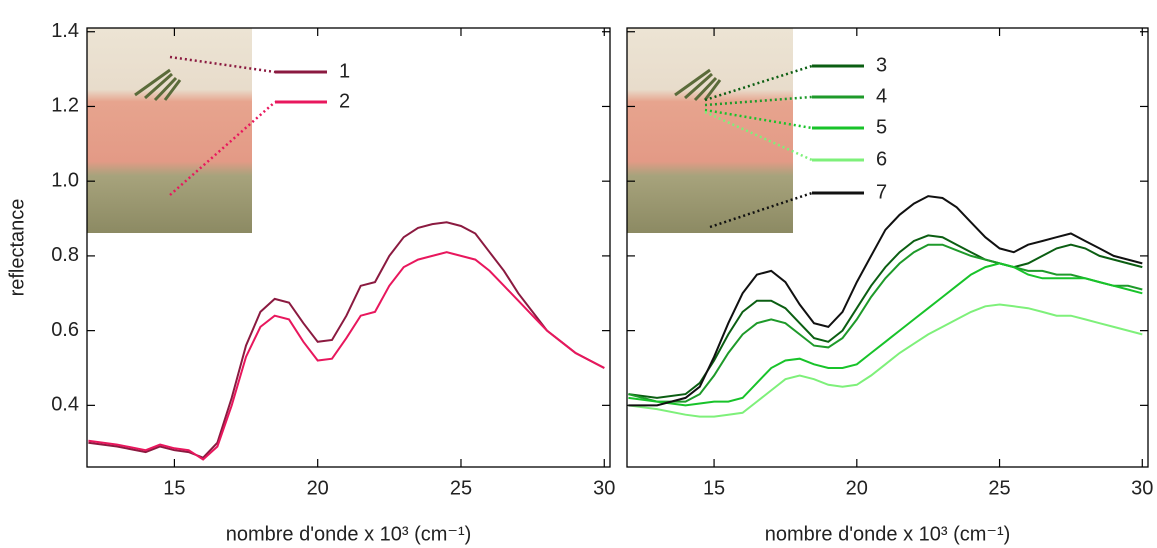 This screenshot has width=1157, height=548. Describe the element at coordinates (881, 96) in the screenshot. I see `legend-label: 4` at that location.